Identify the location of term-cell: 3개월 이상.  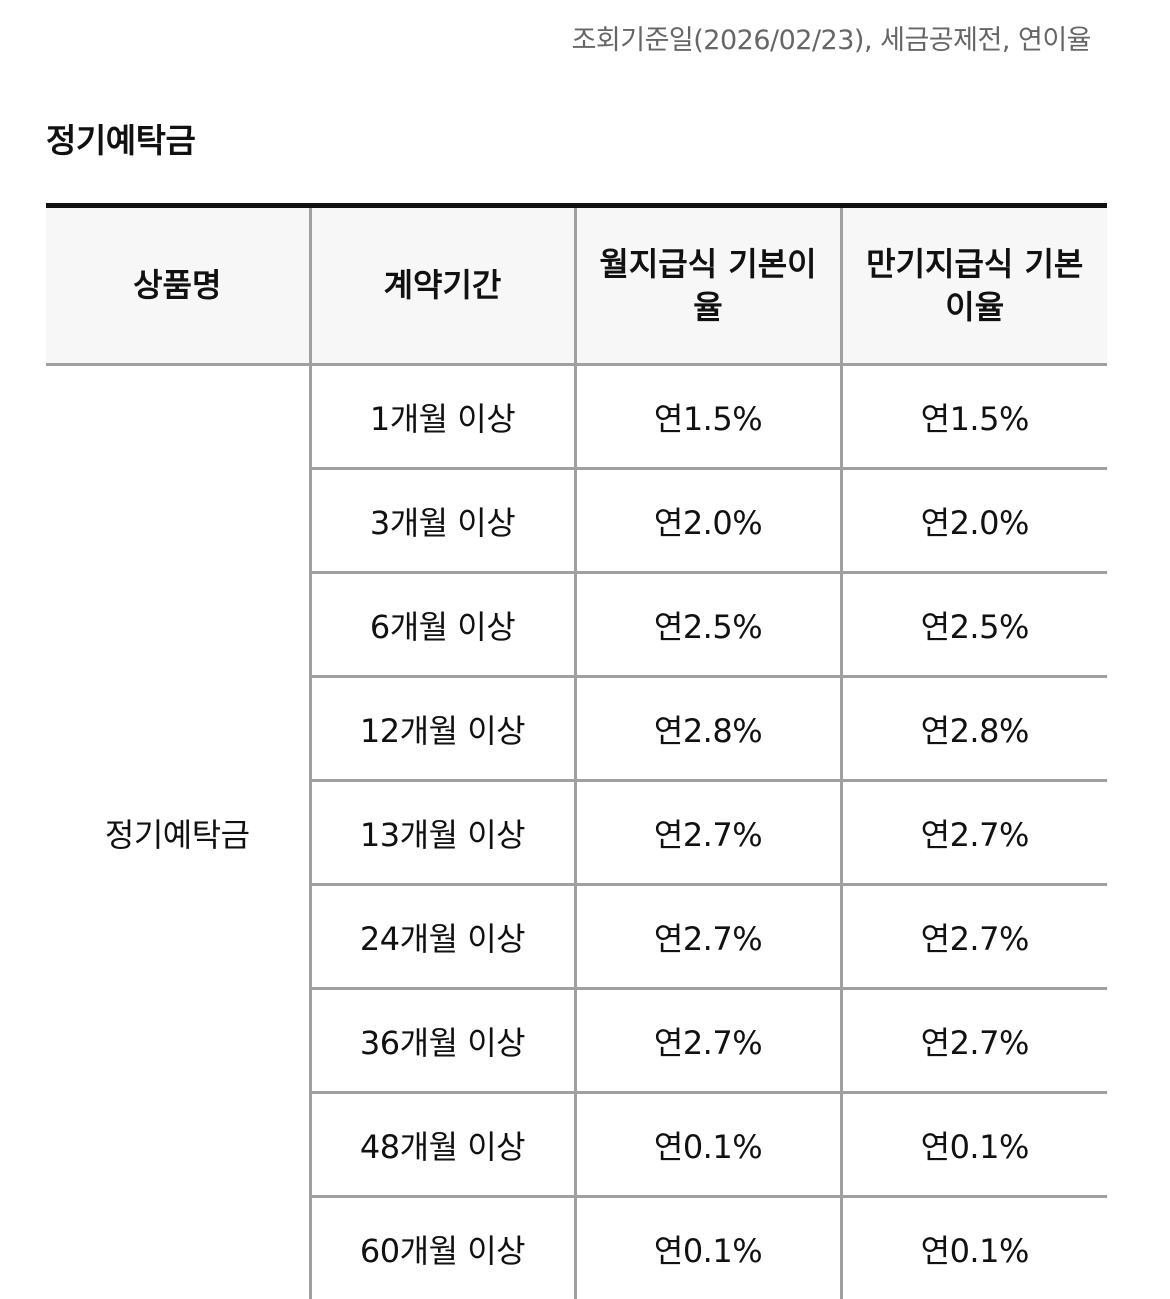
(442, 521).